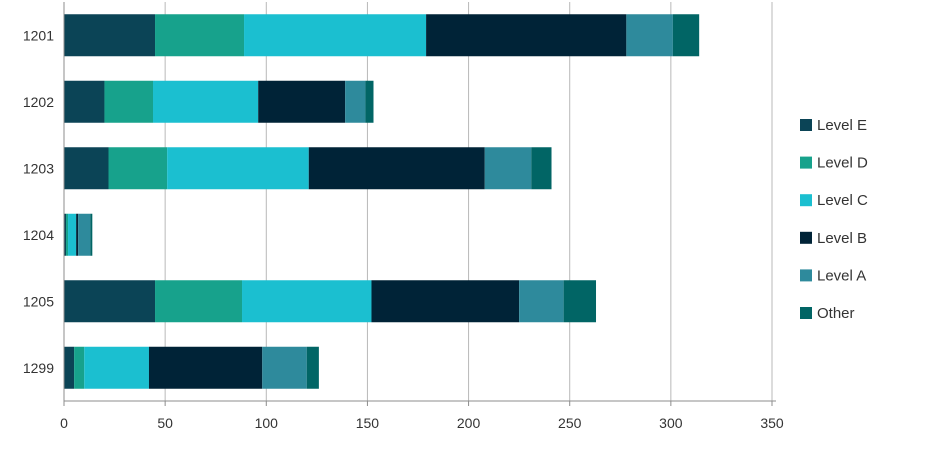  I want to click on bar-1299-level-c, so click(116, 367).